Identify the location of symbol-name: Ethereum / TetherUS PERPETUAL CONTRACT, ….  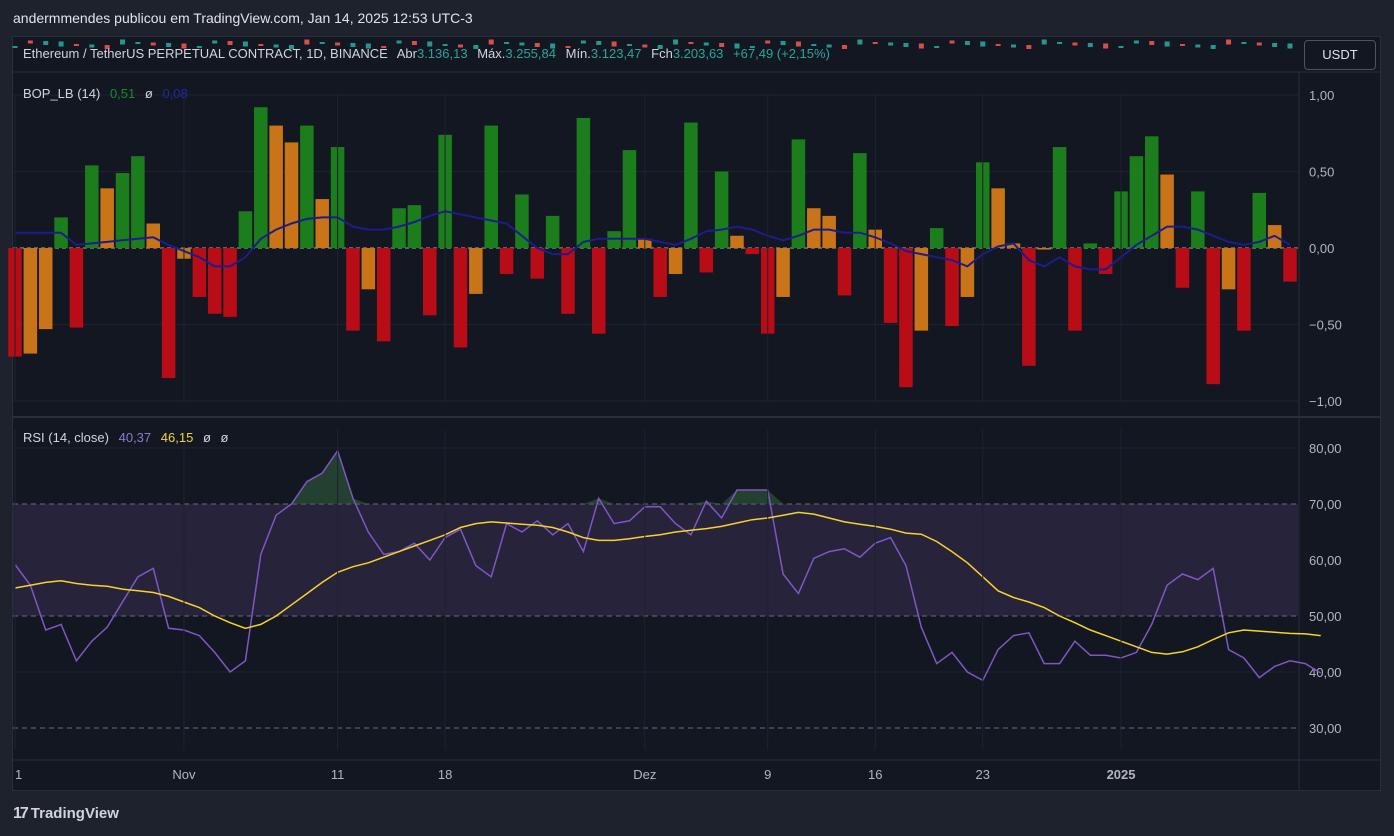
(205, 53).